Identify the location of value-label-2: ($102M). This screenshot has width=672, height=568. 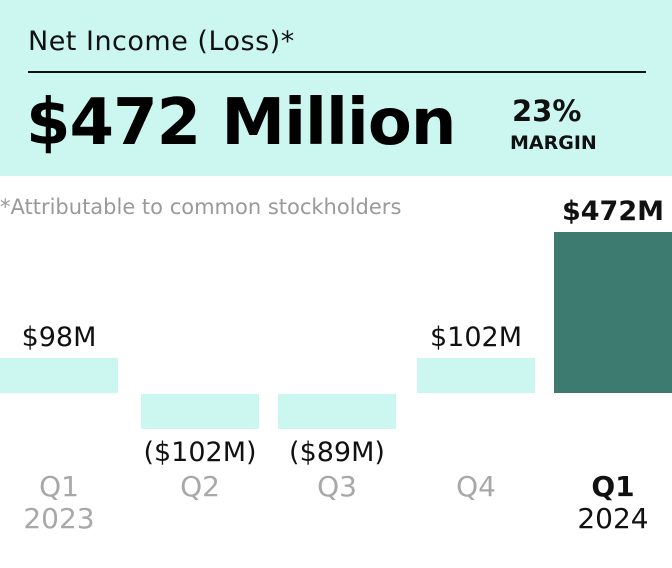
(199, 452).